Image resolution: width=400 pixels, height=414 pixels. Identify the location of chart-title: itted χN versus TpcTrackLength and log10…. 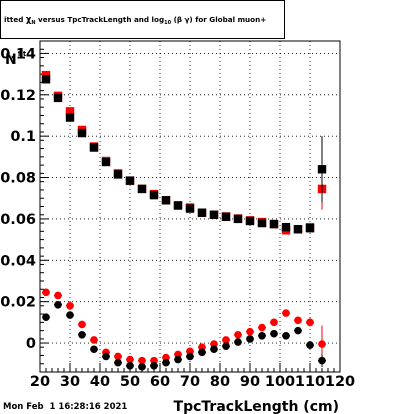
(135, 20).